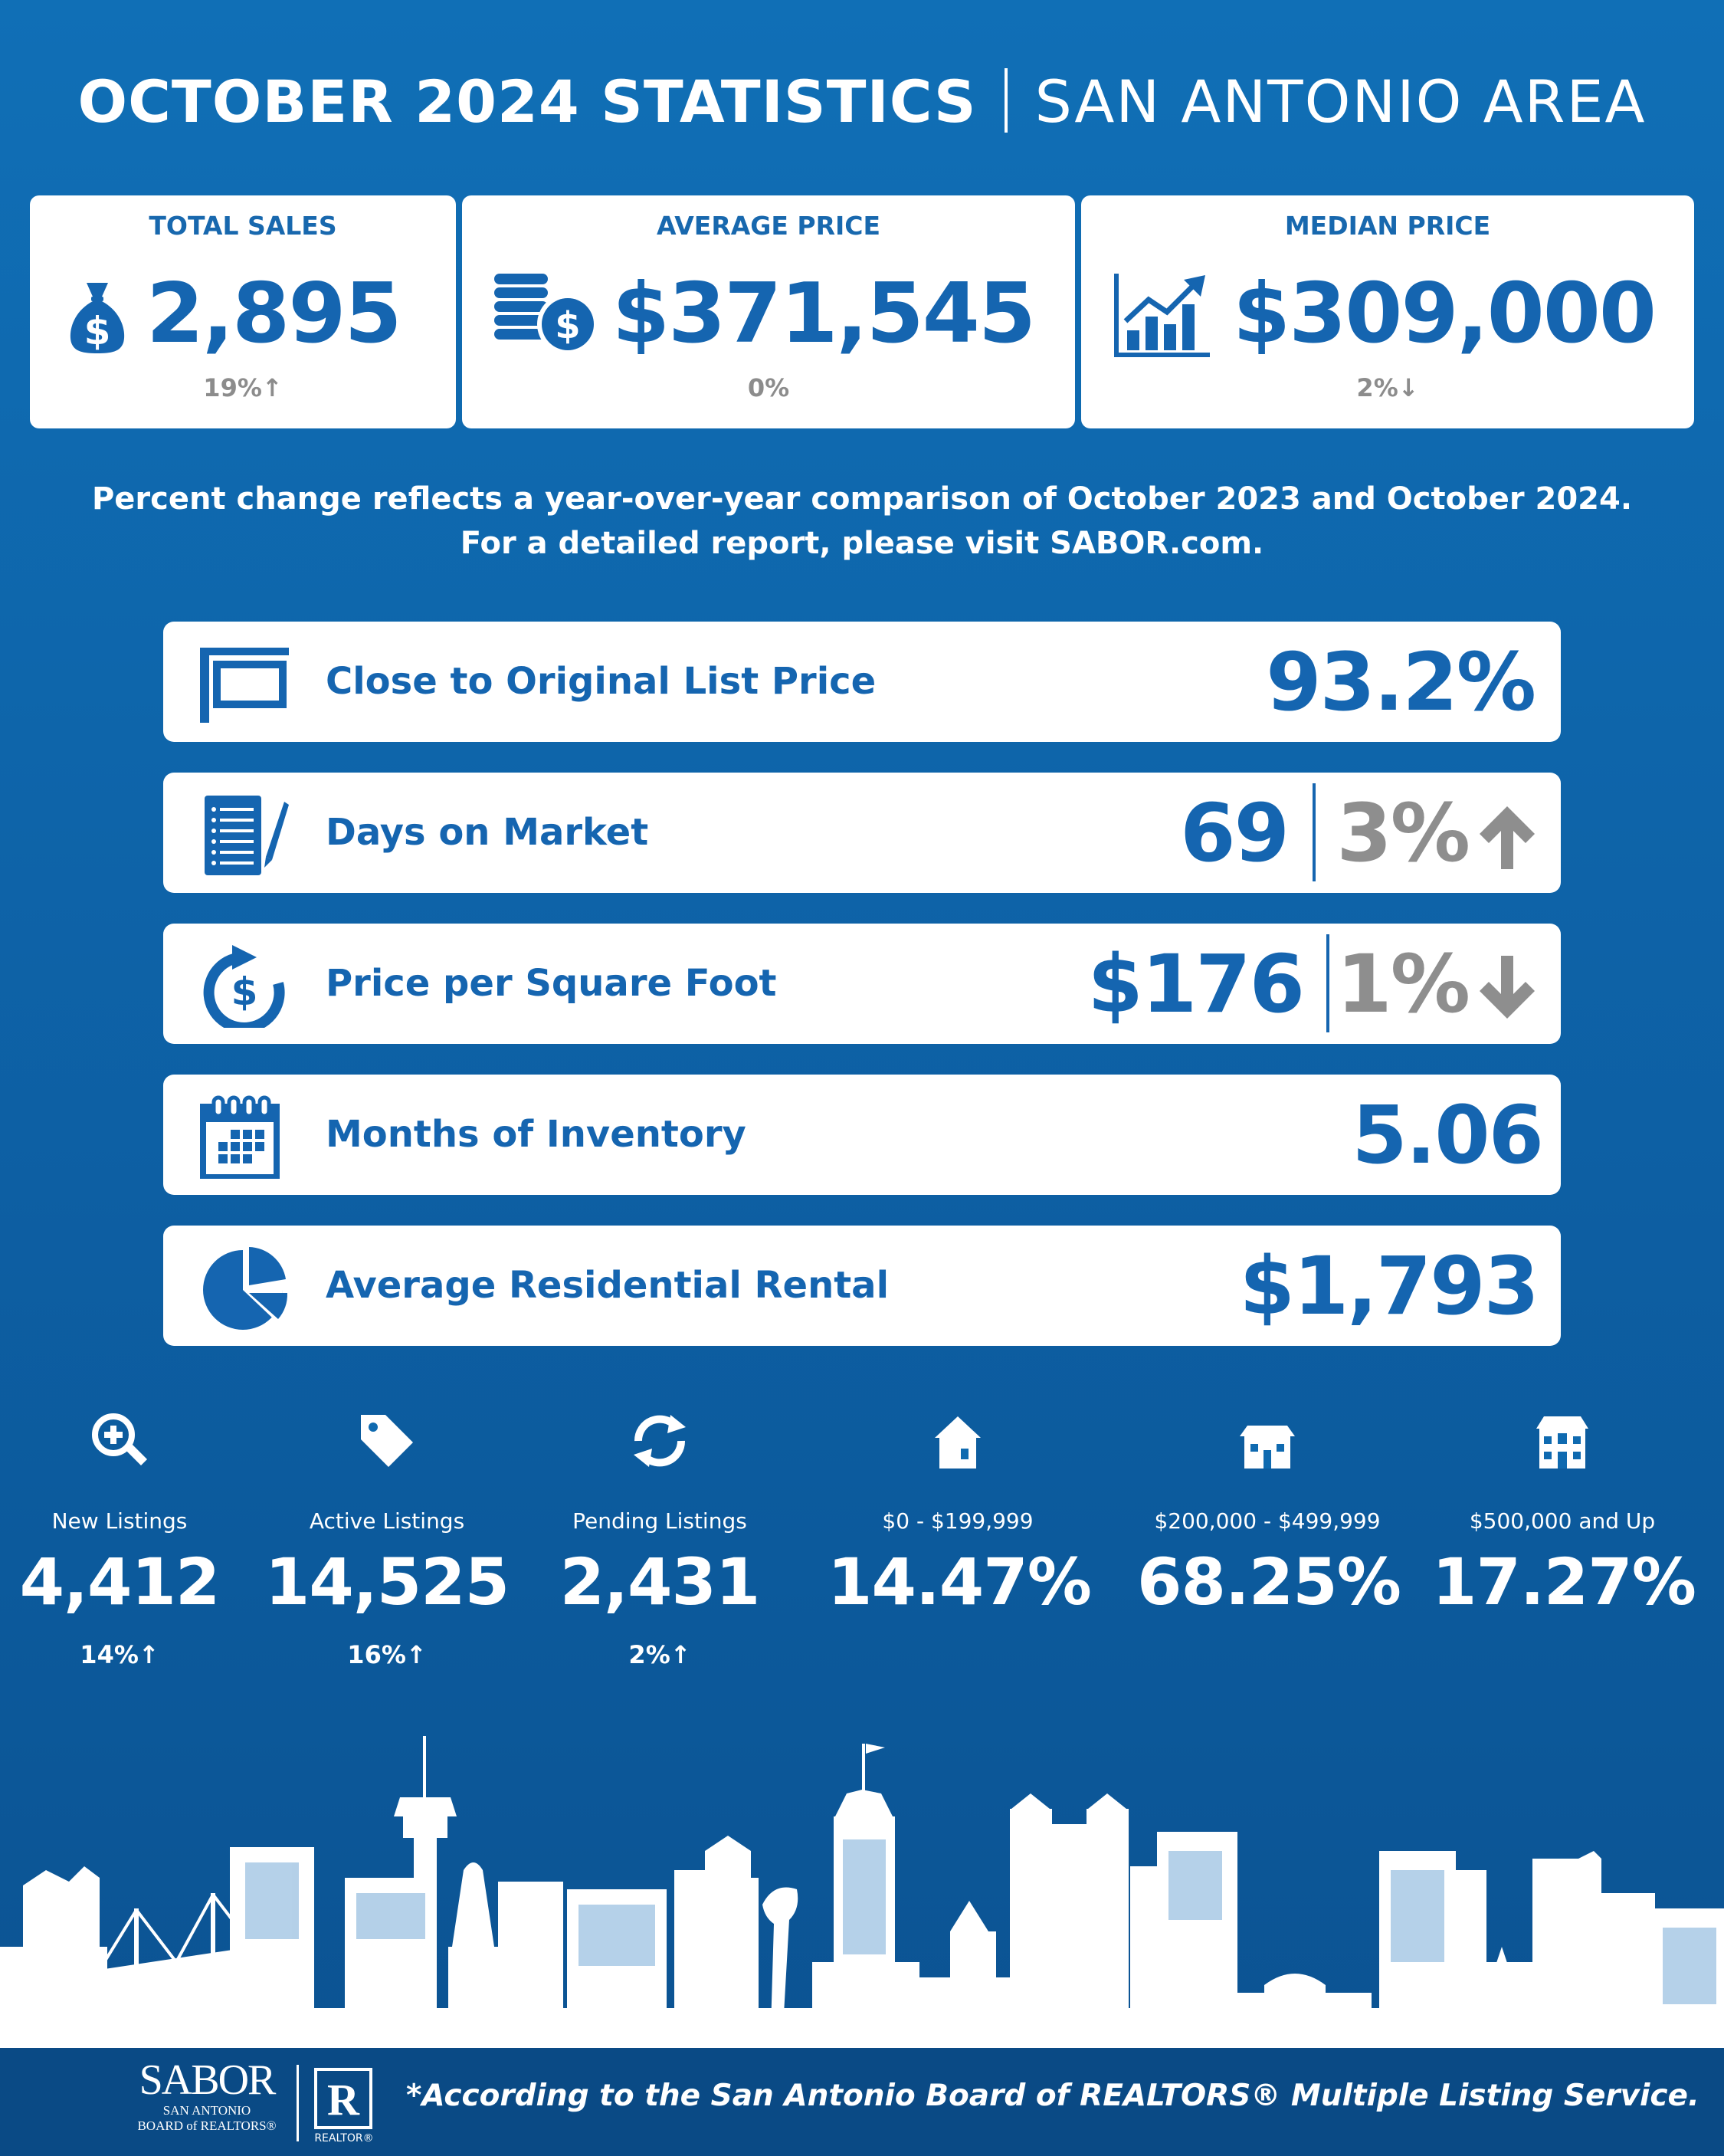 This screenshot has height=2156, width=1724. Describe the element at coordinates (1267, 1521) in the screenshot. I see `stat-label: $200,000 - $499,999` at that location.